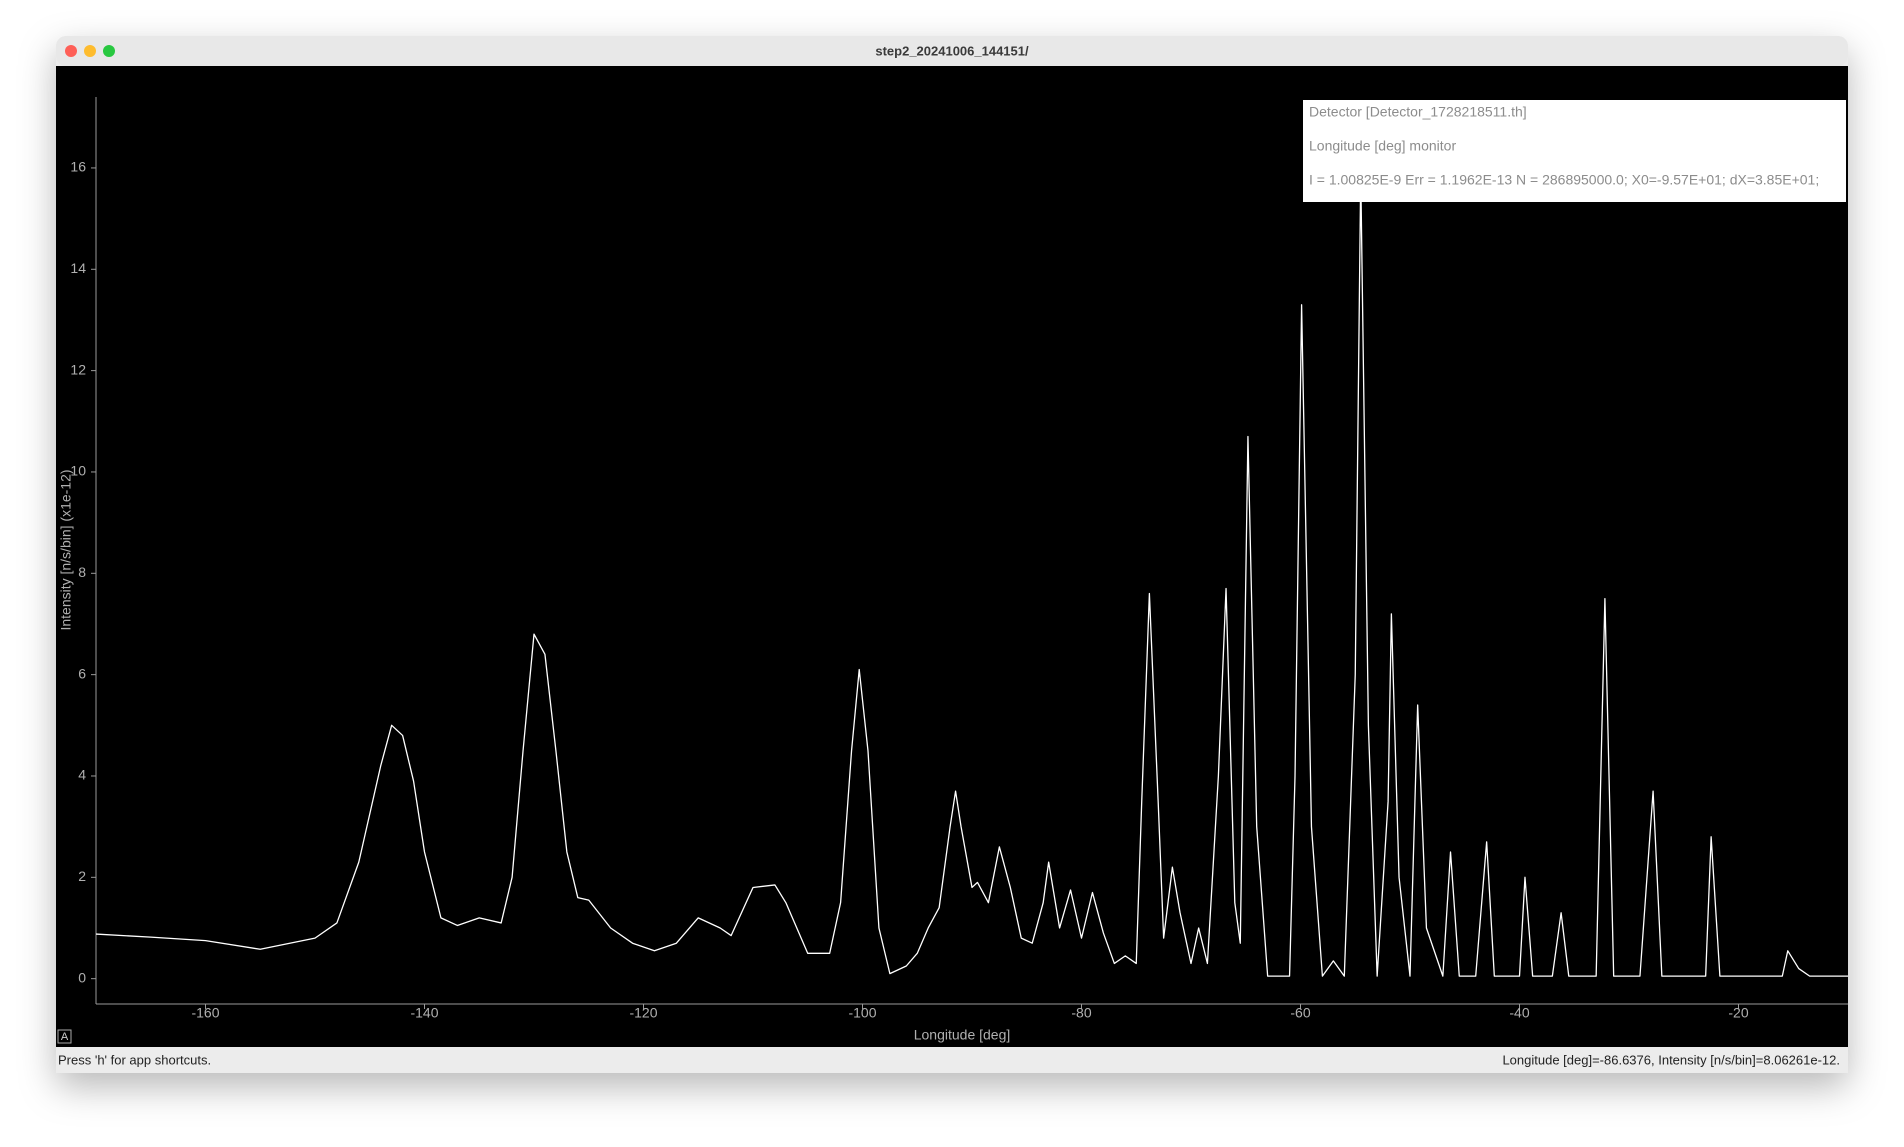 Image resolution: width=1904 pixels, height=1147 pixels. I want to click on x-tick-label: -20, so click(1738, 1013).